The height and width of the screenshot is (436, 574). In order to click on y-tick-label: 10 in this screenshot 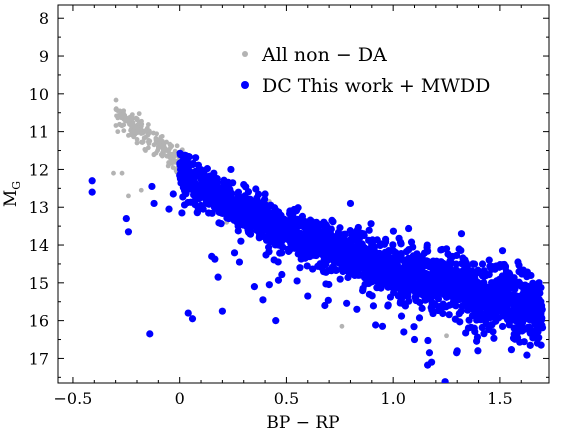, I will do `click(39, 94)`.